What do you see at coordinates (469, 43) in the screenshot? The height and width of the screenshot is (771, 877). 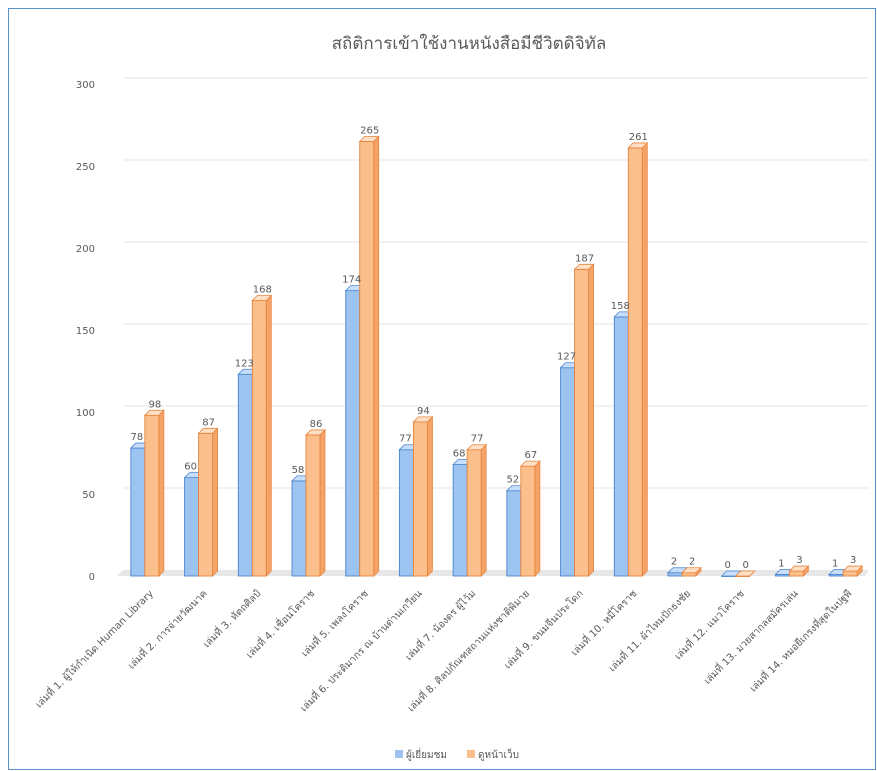 I see `chart-title: สถิติการเข้าใช้งานหนังสือมีชีวิตดิจิทัล` at bounding box center [469, 43].